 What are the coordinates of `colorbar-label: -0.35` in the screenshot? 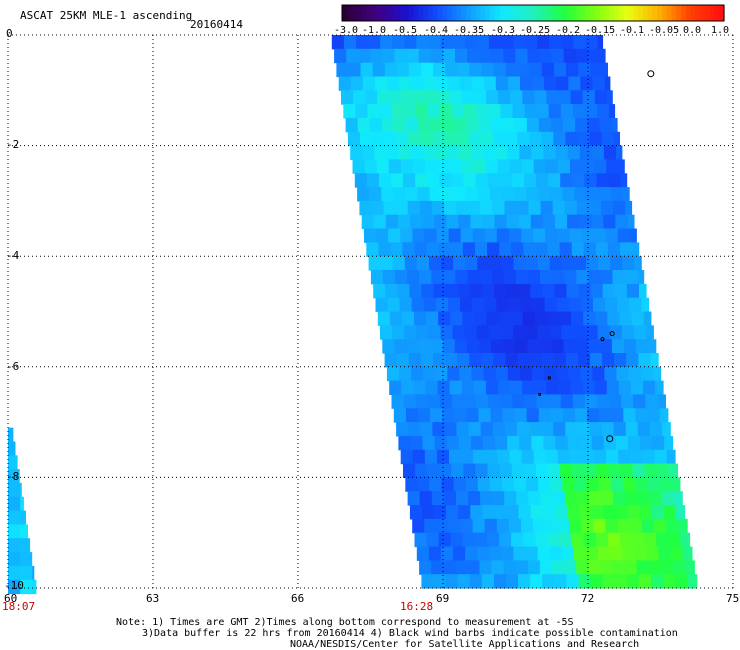 It's located at (469, 30).